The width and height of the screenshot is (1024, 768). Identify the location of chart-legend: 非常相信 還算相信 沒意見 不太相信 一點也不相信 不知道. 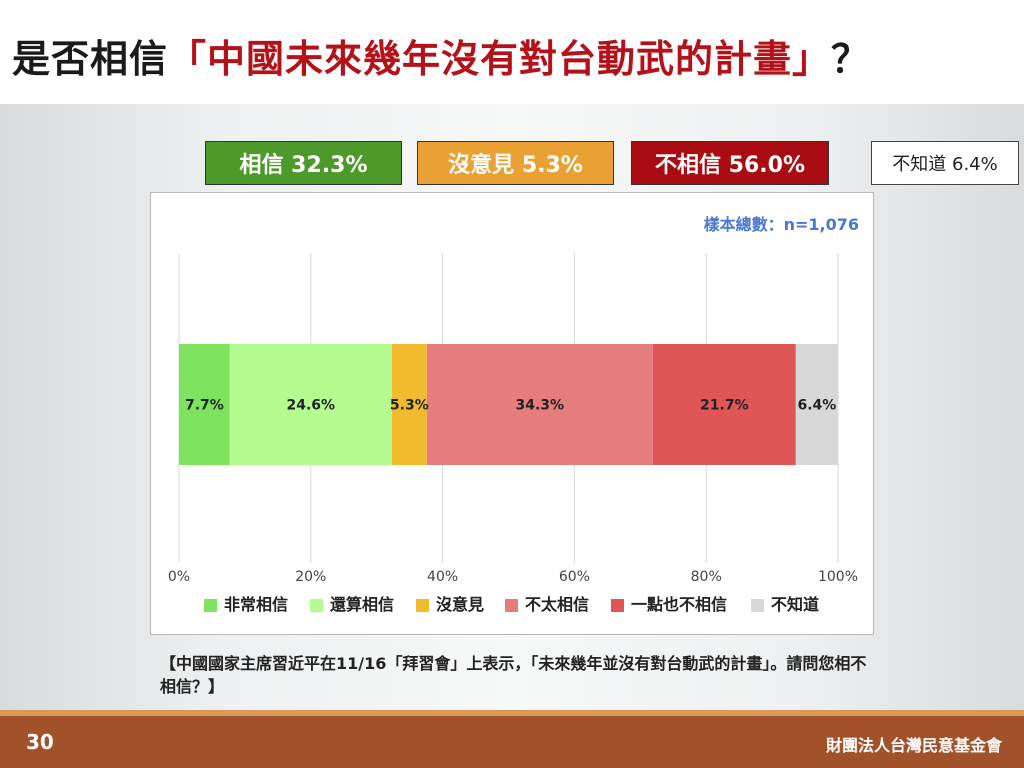
(511, 604).